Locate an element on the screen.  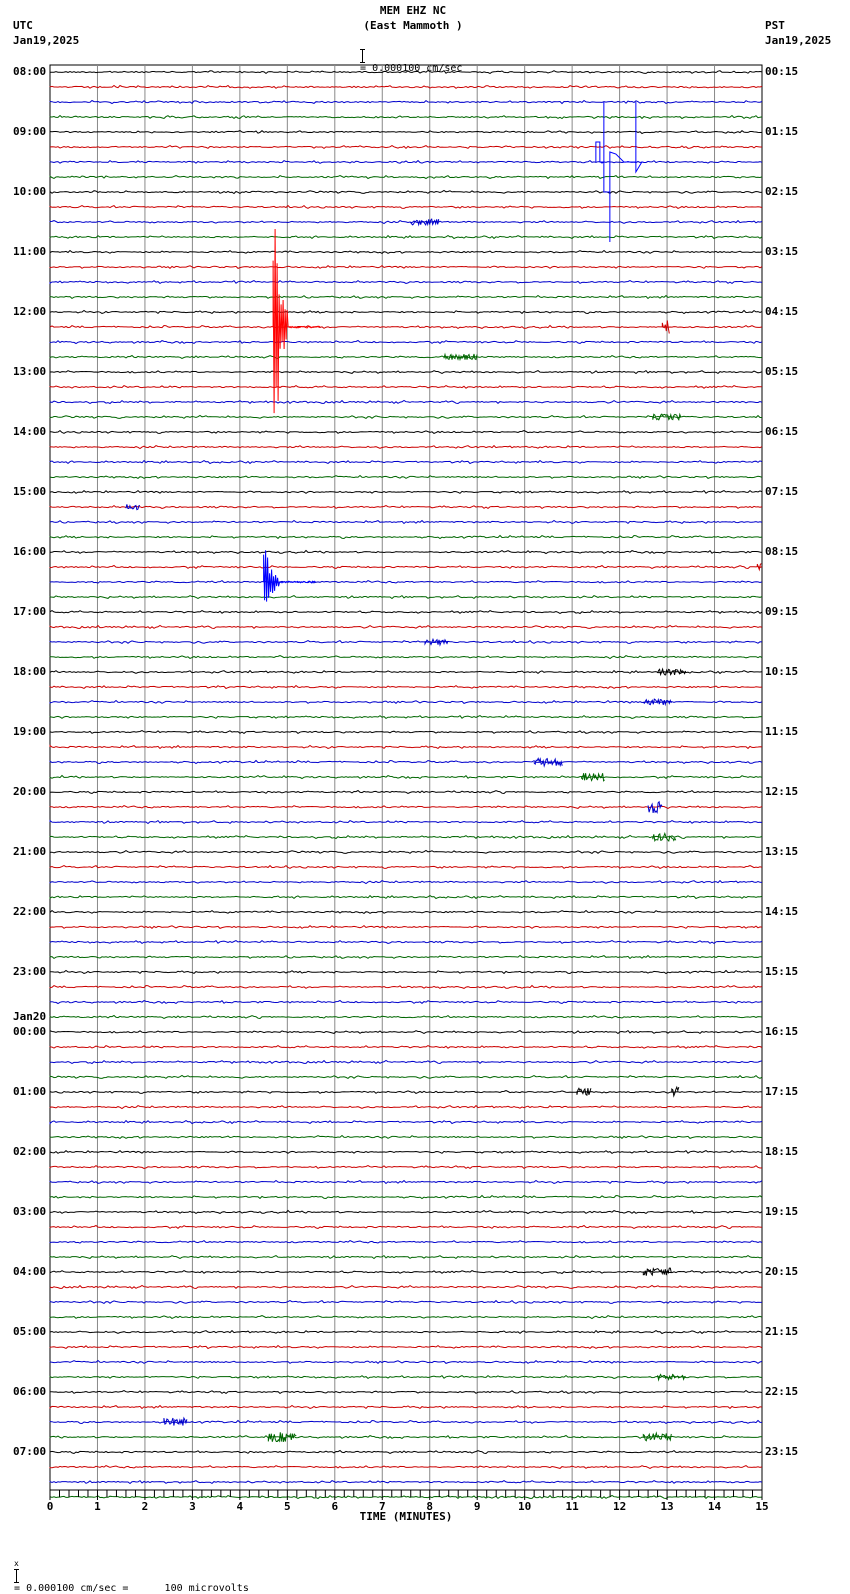
utc-time-label: 20:00 is located at coordinates (30, 791).